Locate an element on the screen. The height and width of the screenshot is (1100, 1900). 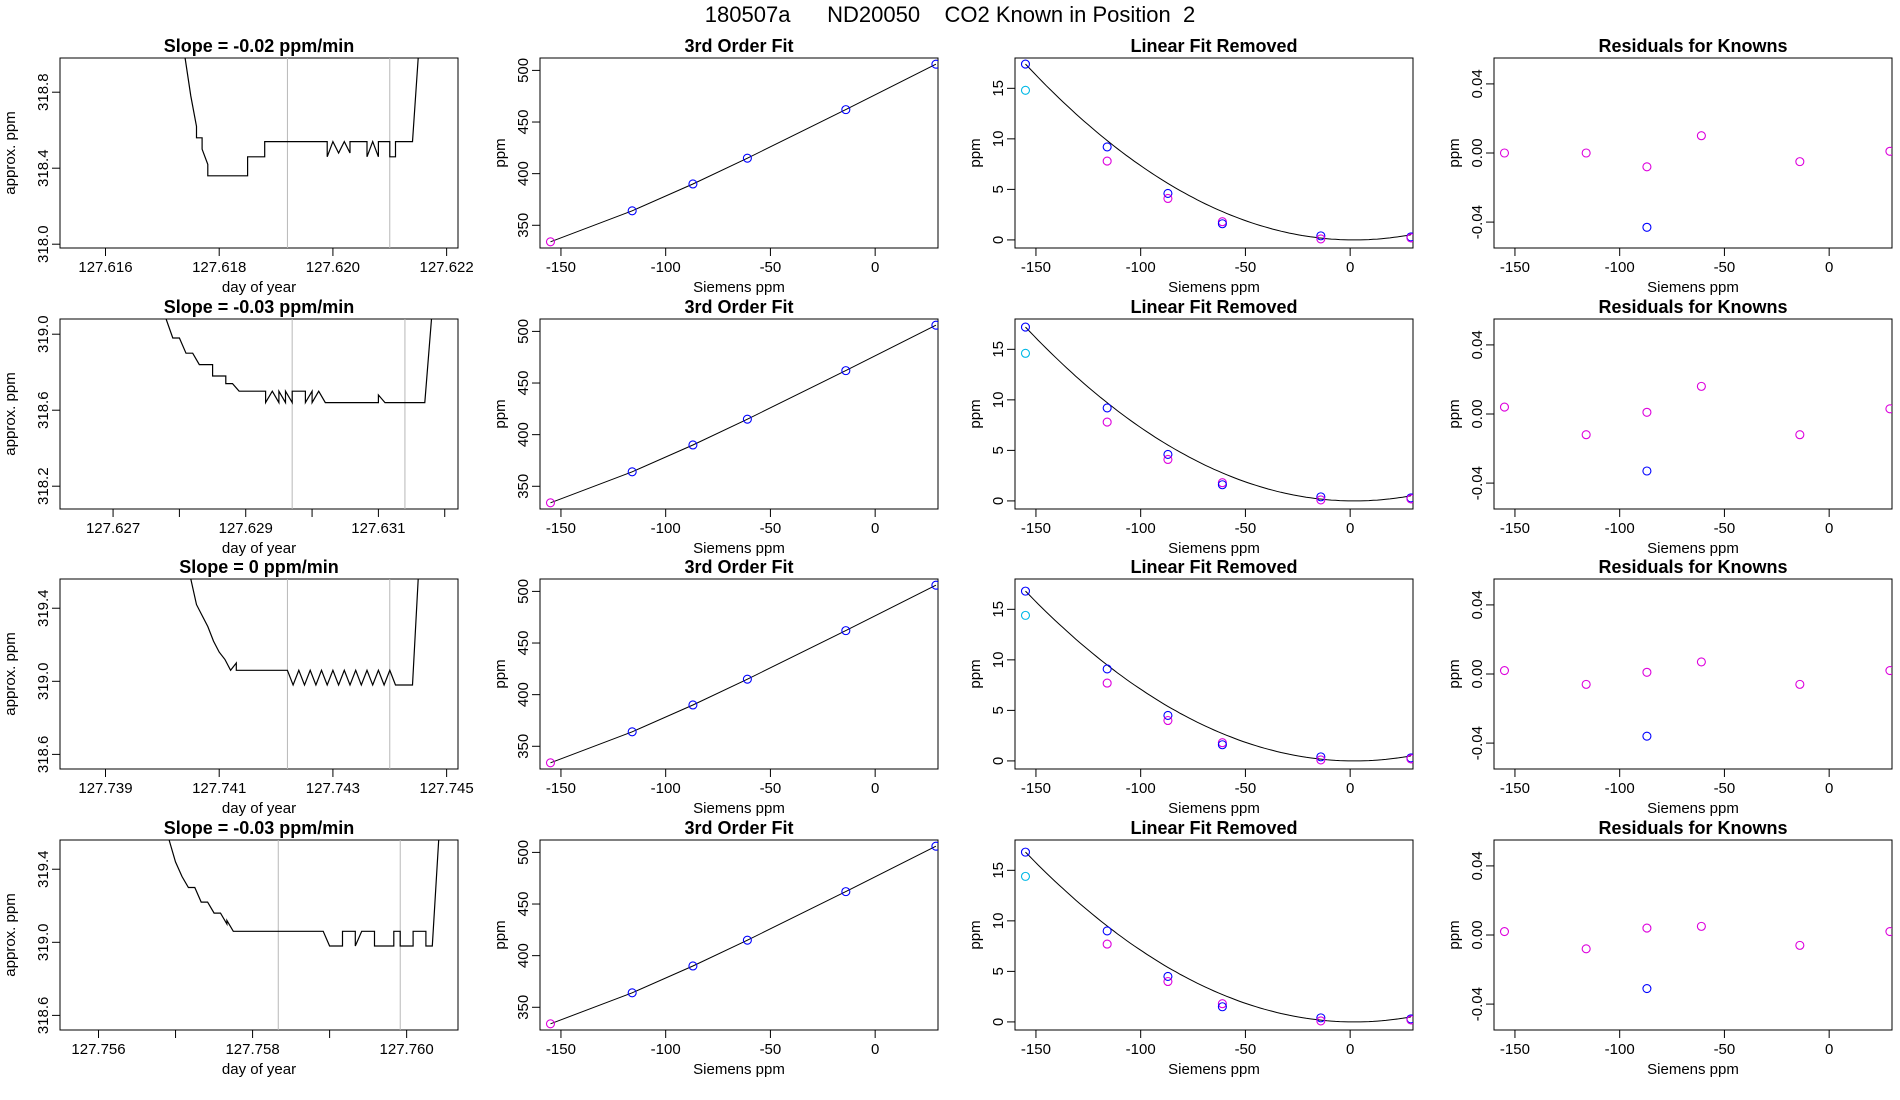
y-tick-label: 318.2 is located at coordinates (43, 486).